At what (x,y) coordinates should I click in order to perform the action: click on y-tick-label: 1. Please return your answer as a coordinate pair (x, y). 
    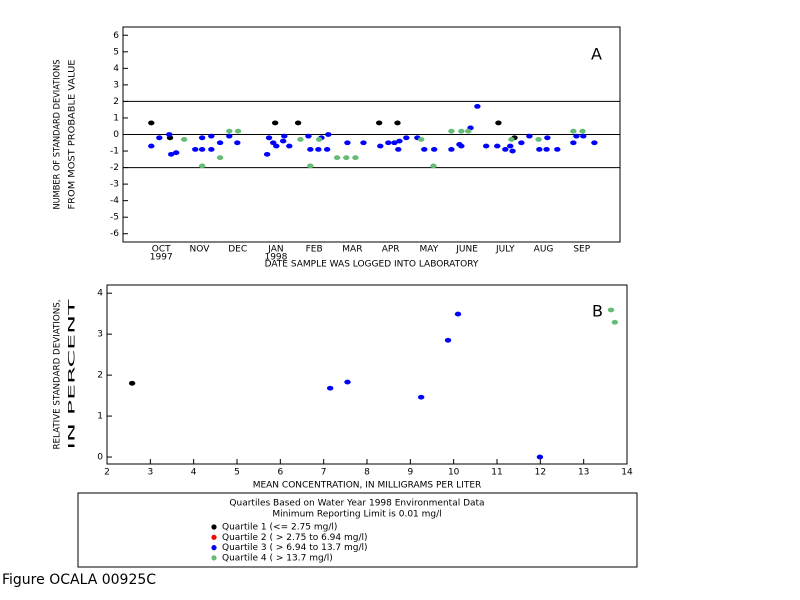
    Looking at the image, I should click on (116, 118).